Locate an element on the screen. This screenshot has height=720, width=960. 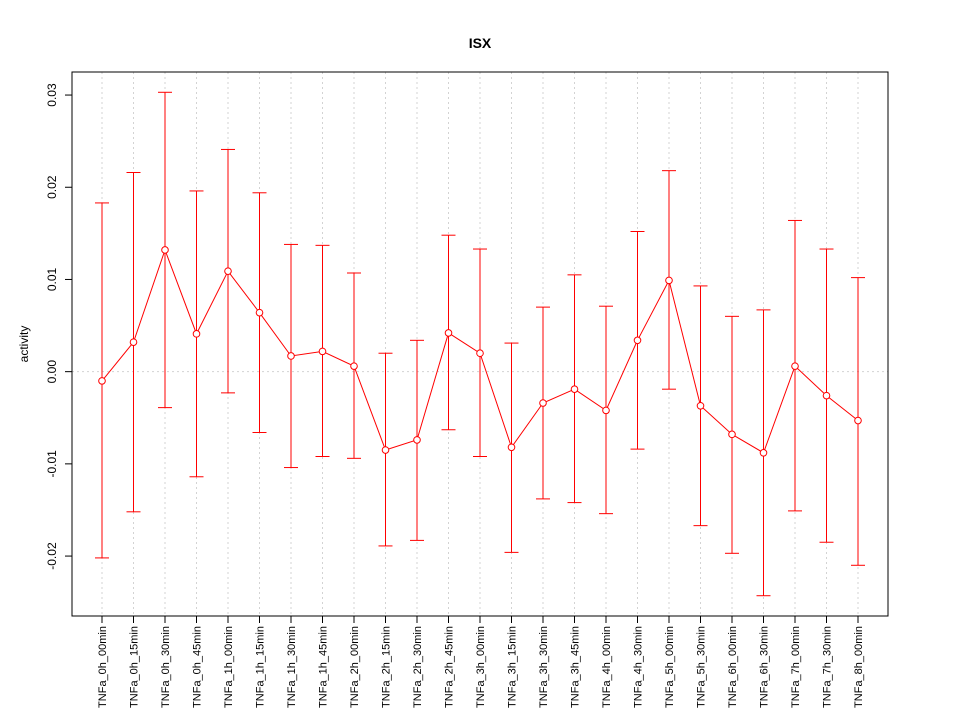
x-tick-label: TNFa_4h_00min is located at coordinates (607, 667).